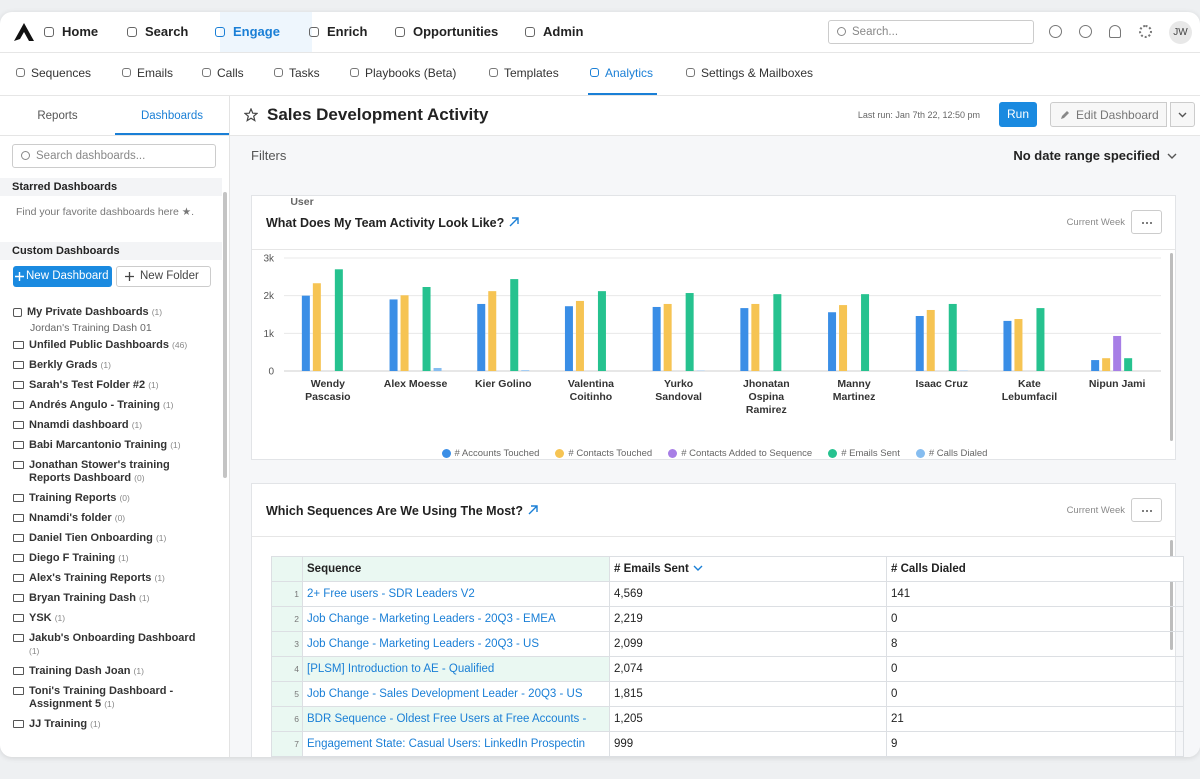  I want to click on legend-item: # Calls Dialed, so click(951, 453).